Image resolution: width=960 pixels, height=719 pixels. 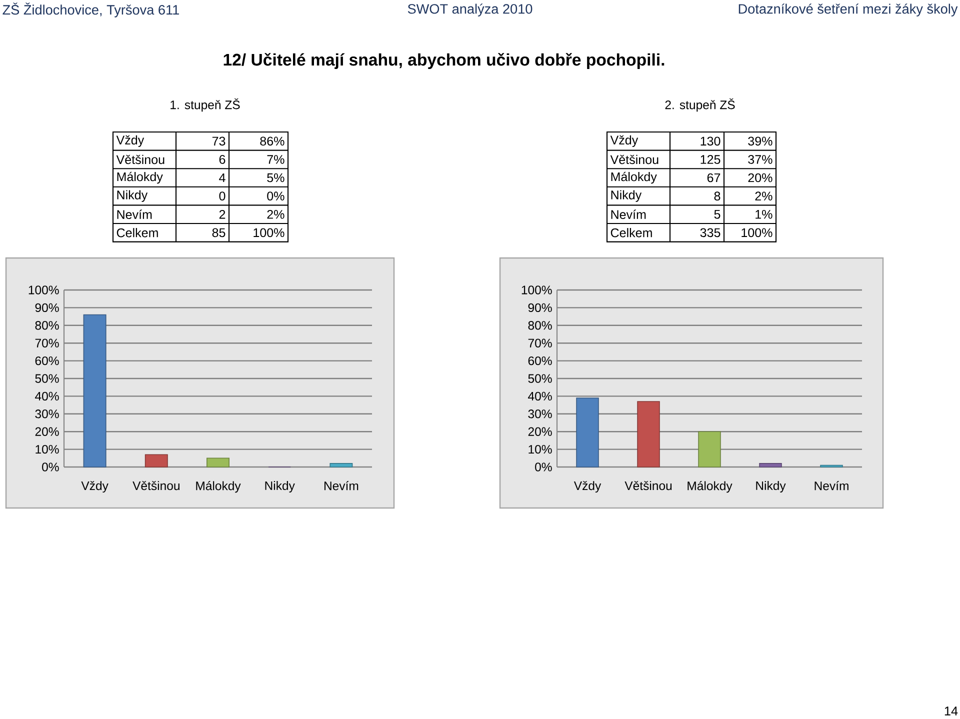 What do you see at coordinates (90, 10) in the screenshot?
I see `text: ZŠ Židlochovice, Tyršova 611` at bounding box center [90, 10].